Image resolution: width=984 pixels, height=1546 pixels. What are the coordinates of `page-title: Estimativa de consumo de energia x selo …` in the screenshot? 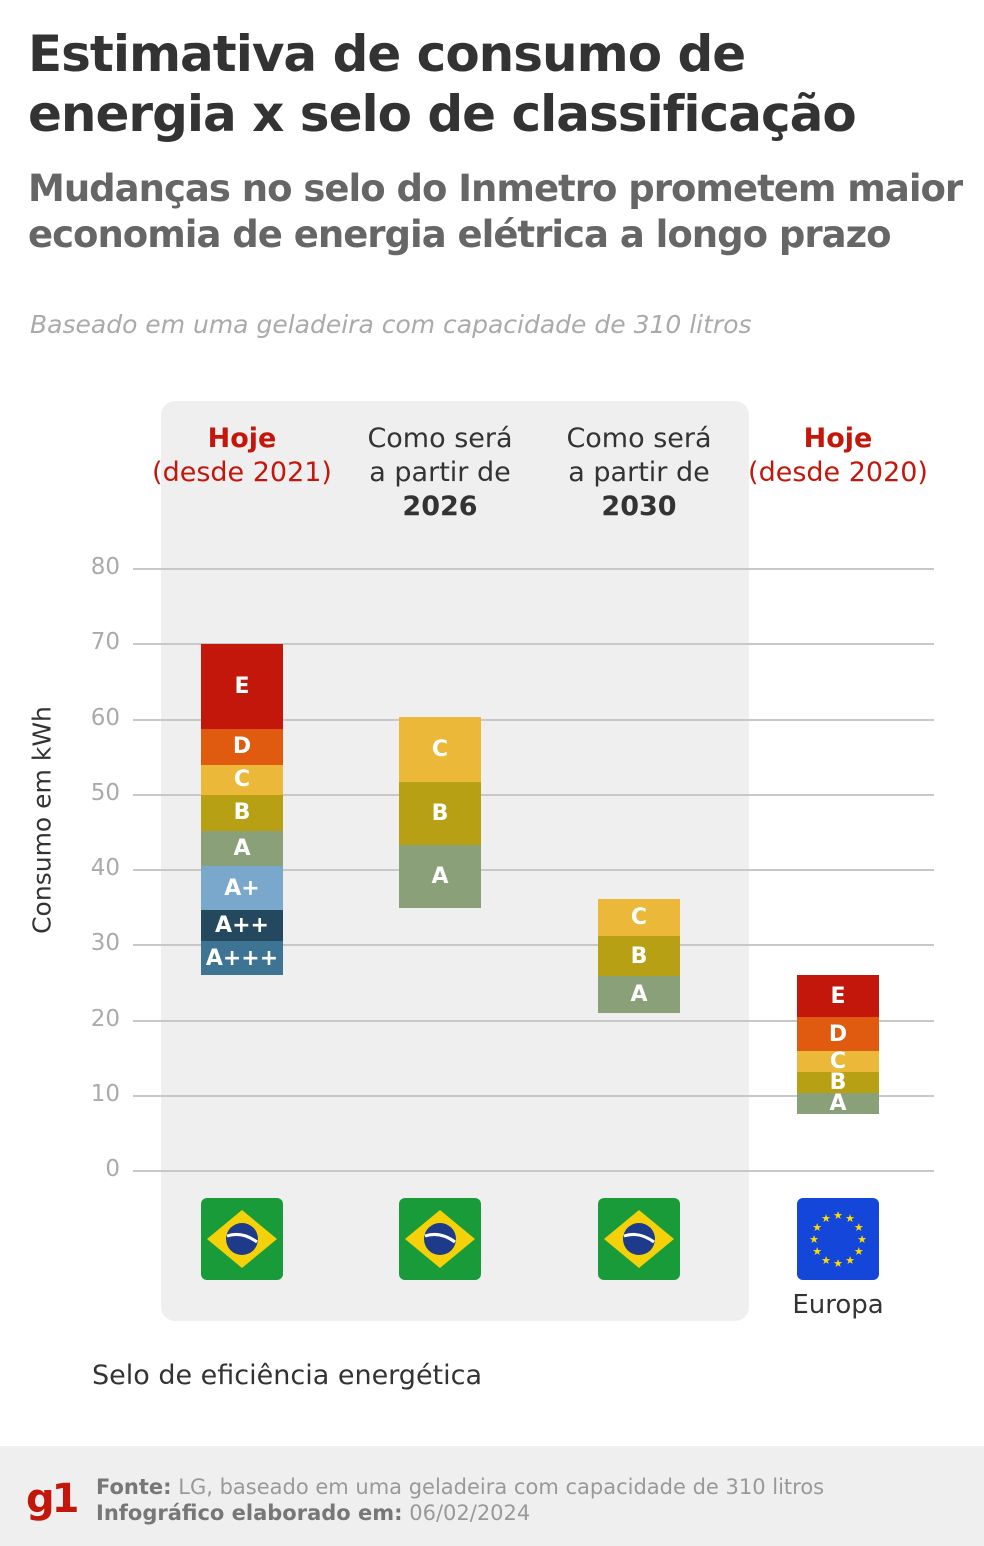 It's located at (442, 84).